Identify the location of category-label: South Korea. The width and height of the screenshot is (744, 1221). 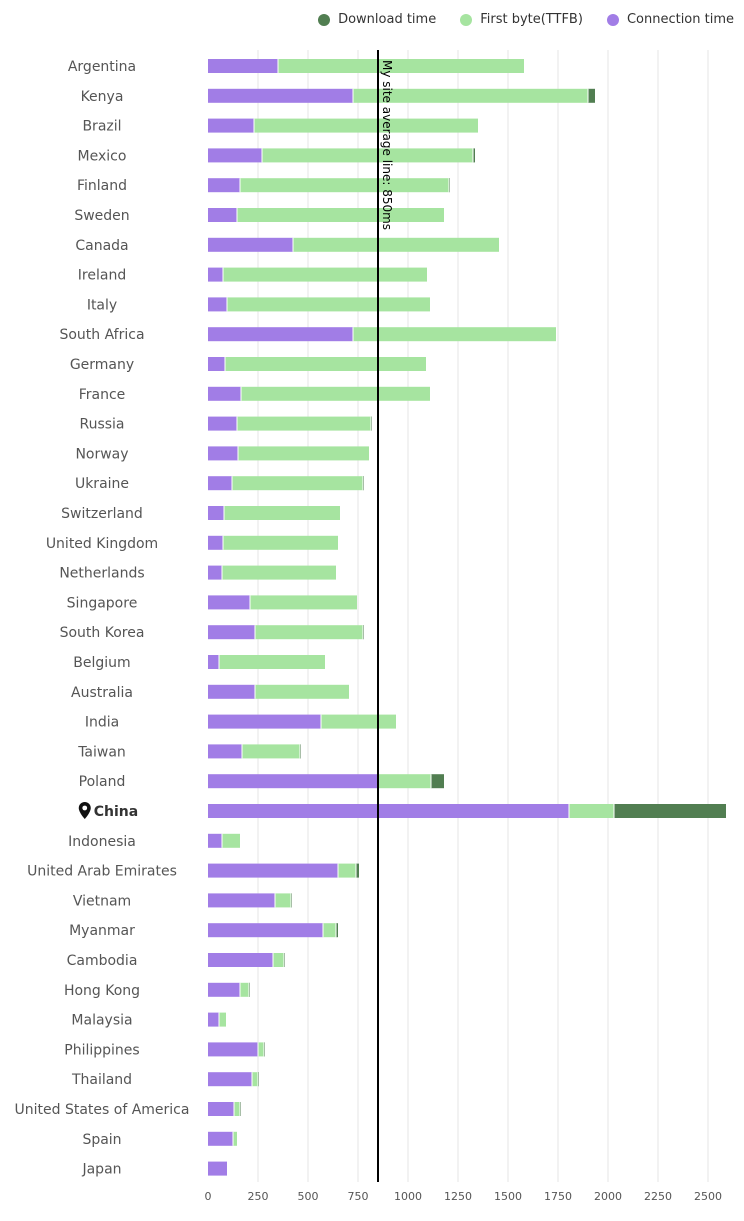
(102, 633).